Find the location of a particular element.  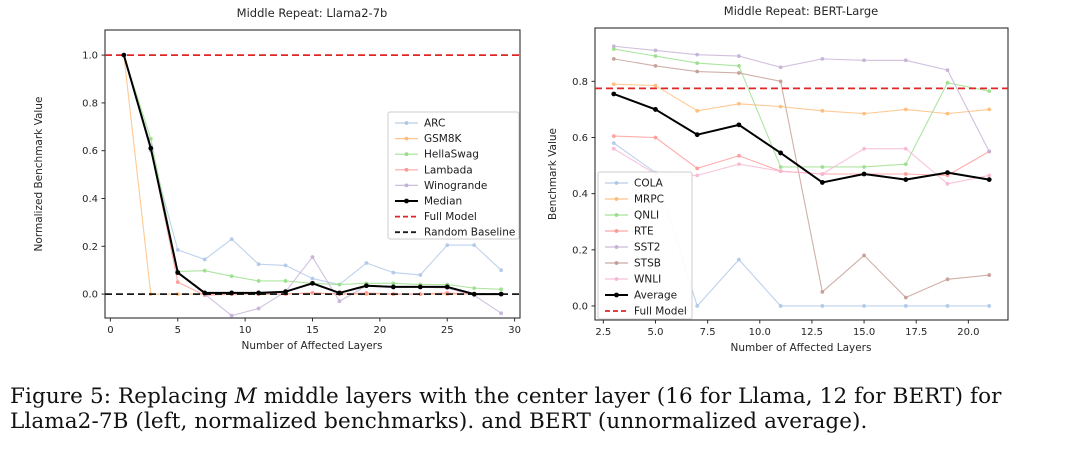

legend-label: Median is located at coordinates (443, 202).